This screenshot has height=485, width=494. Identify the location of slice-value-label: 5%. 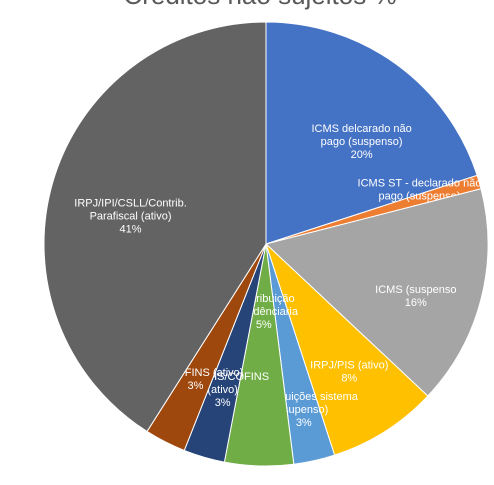
(264, 325).